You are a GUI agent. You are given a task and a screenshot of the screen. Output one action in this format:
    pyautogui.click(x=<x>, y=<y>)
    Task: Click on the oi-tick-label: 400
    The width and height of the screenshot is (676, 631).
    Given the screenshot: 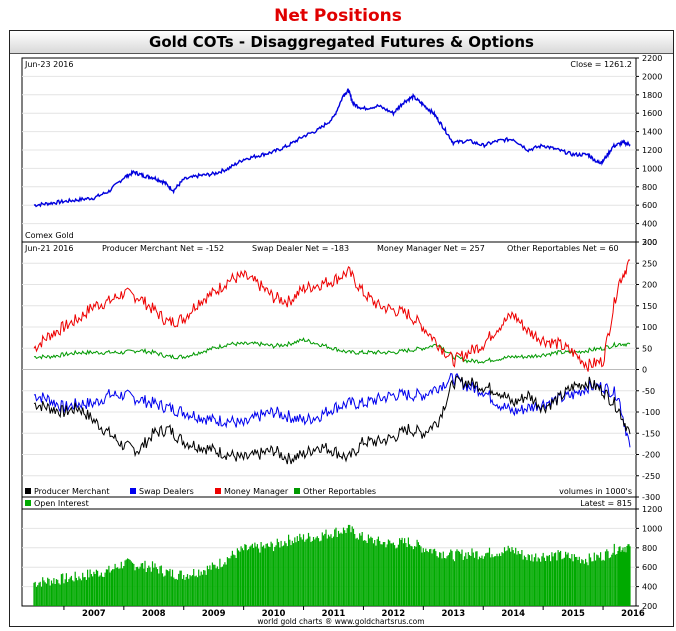 What is the action you would take?
    pyautogui.click(x=649, y=587)
    